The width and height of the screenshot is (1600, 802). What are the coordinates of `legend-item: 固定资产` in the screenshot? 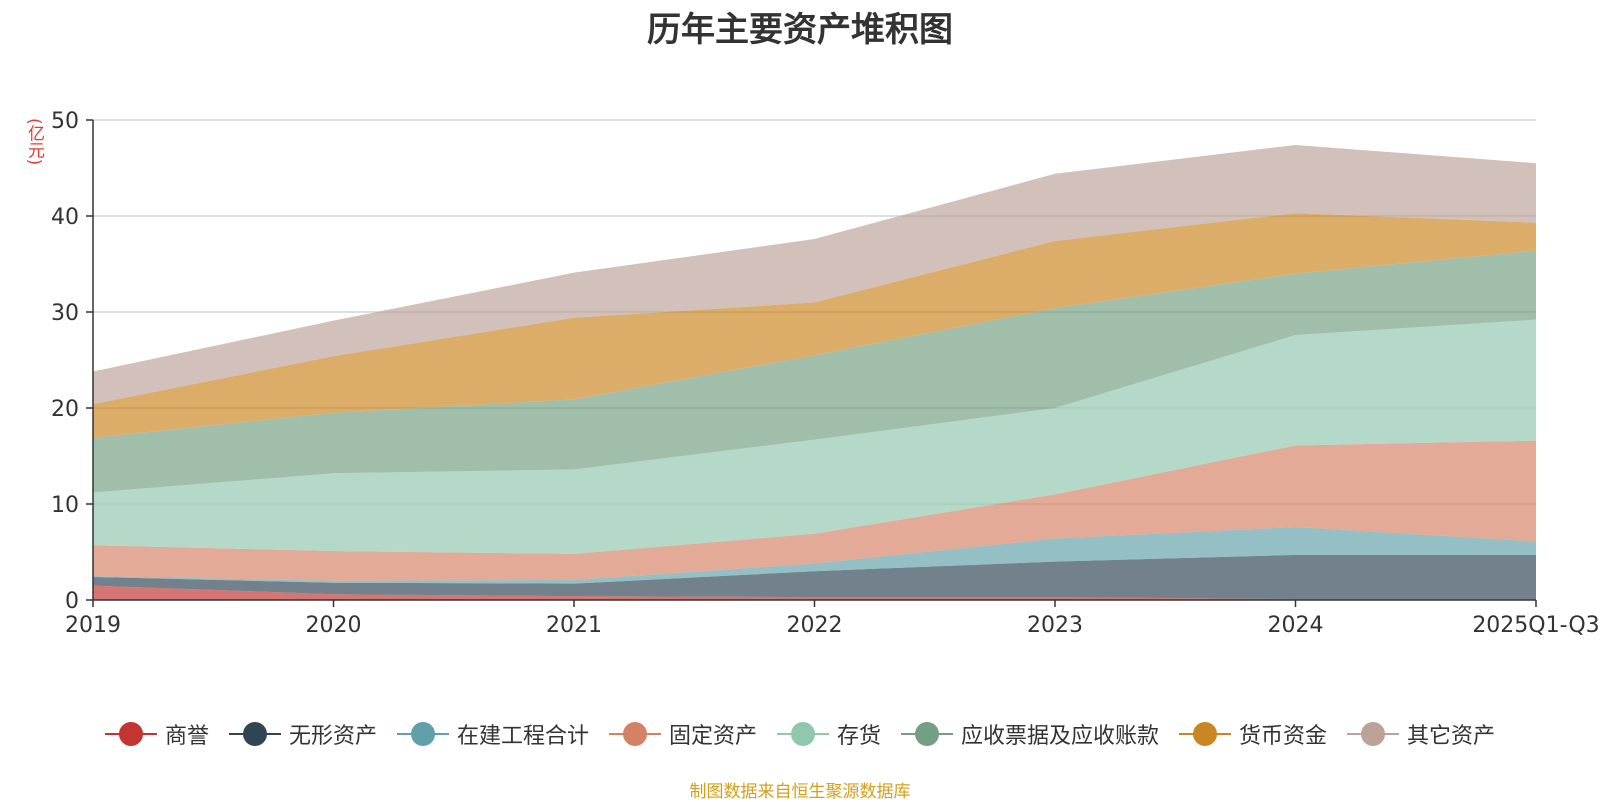 It's located at (682, 734).